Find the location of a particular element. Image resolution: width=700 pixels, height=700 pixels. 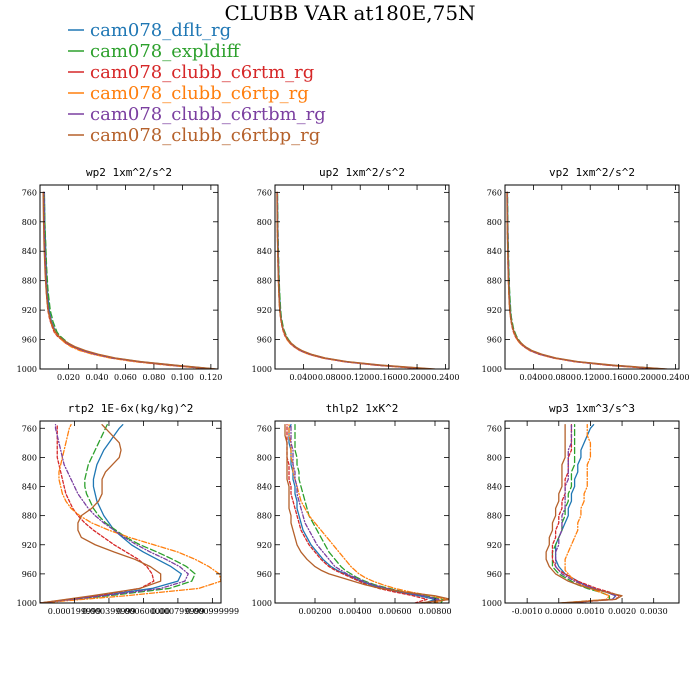

legend-label: cam078_expldiff is located at coordinates (165, 51).